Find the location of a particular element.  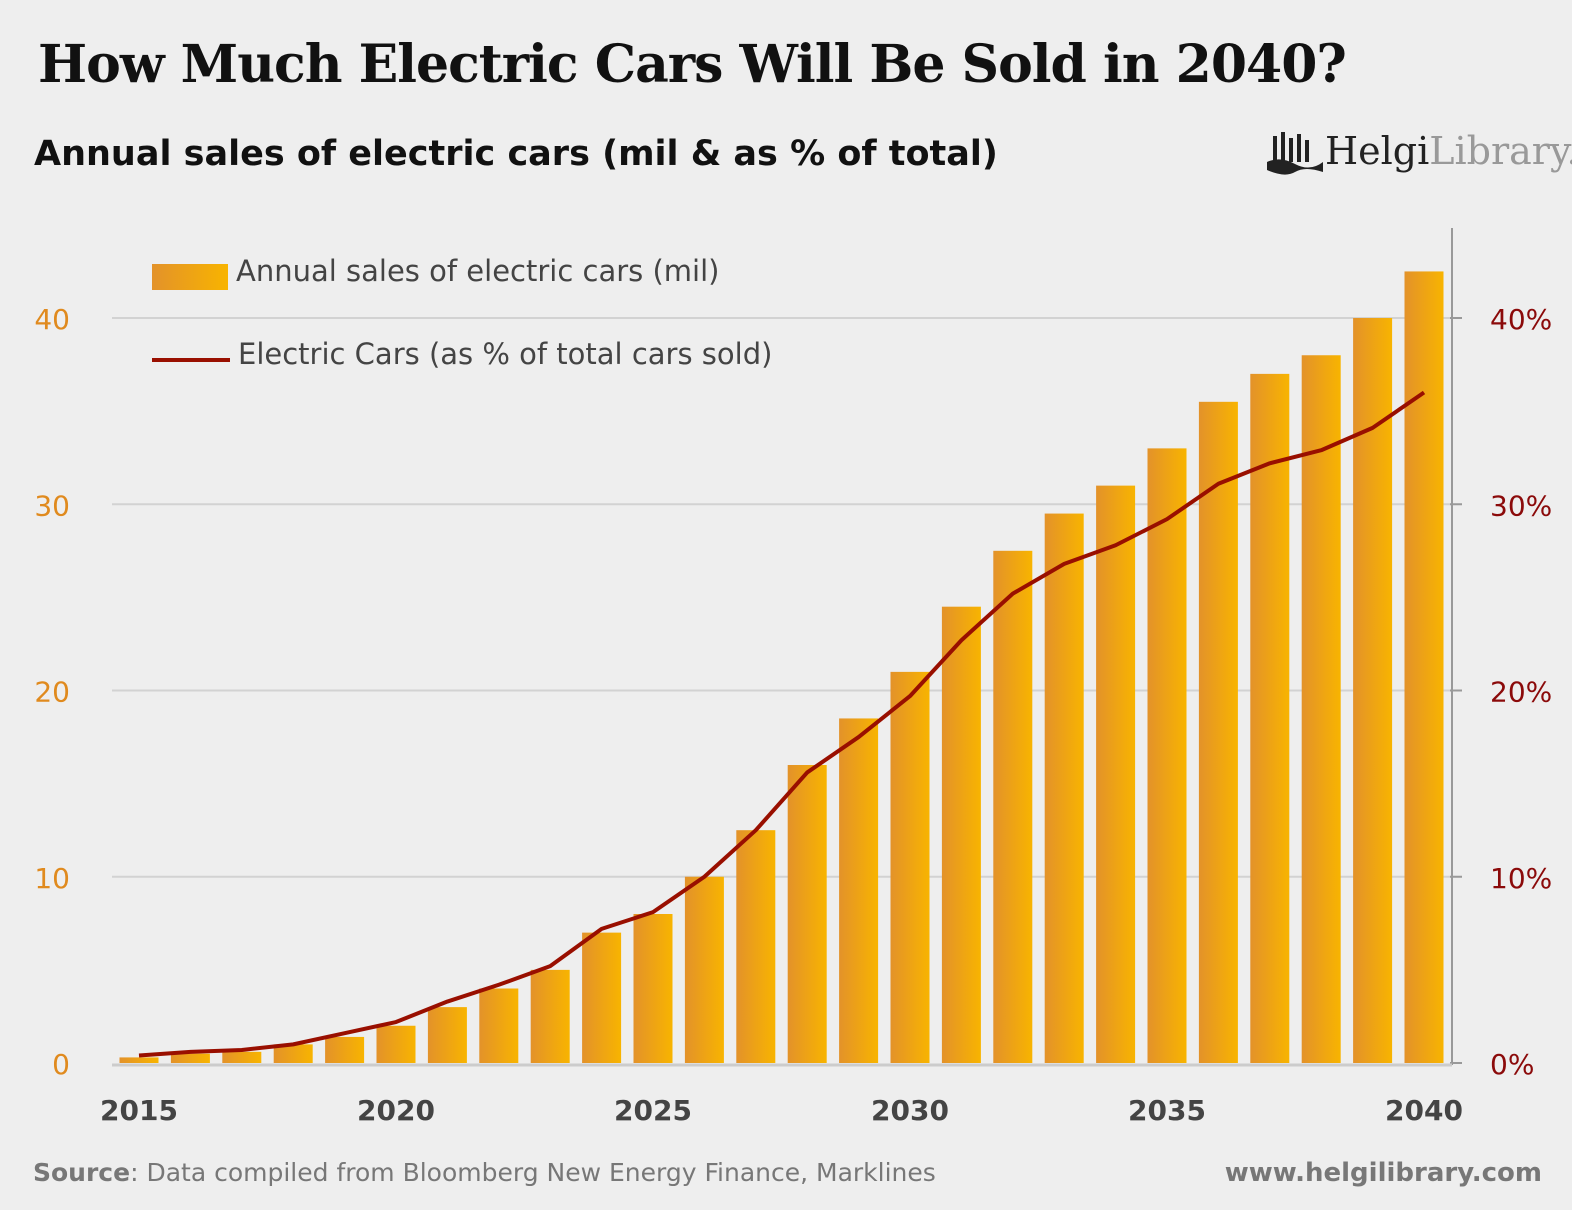

x-tick-label: 2015 is located at coordinates (139, 1110).